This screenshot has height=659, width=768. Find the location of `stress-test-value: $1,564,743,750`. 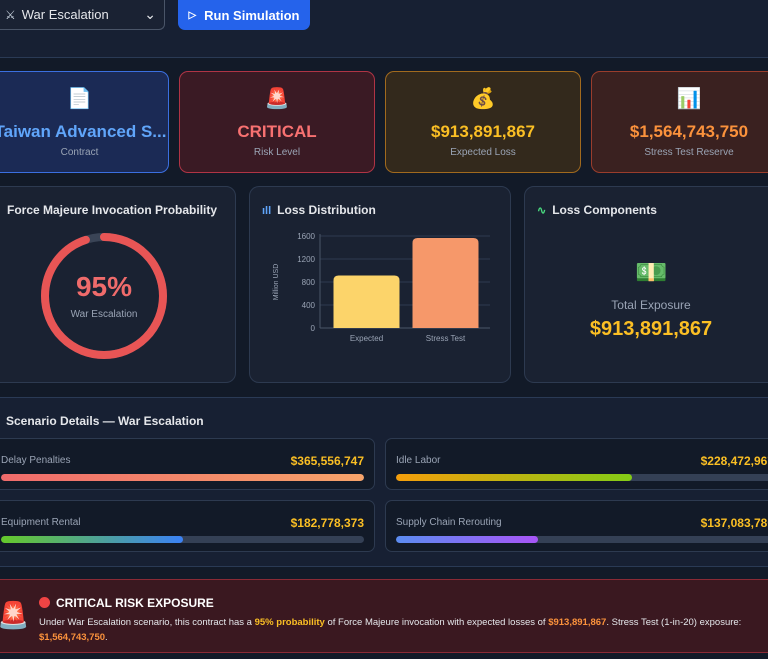

stress-test-value: $1,564,743,750 is located at coordinates (689, 131).